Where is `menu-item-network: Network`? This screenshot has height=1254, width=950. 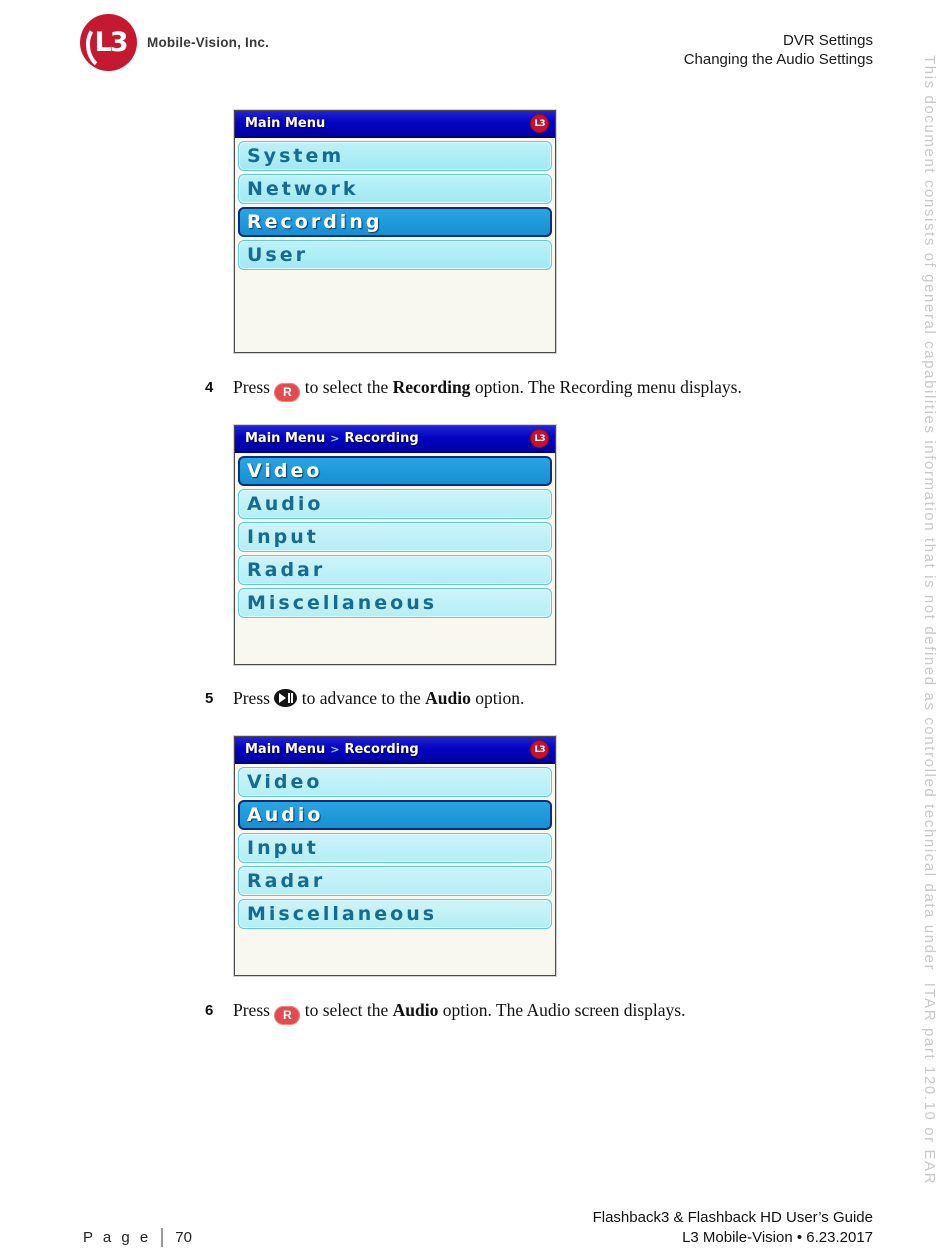 menu-item-network: Network is located at coordinates (395, 189).